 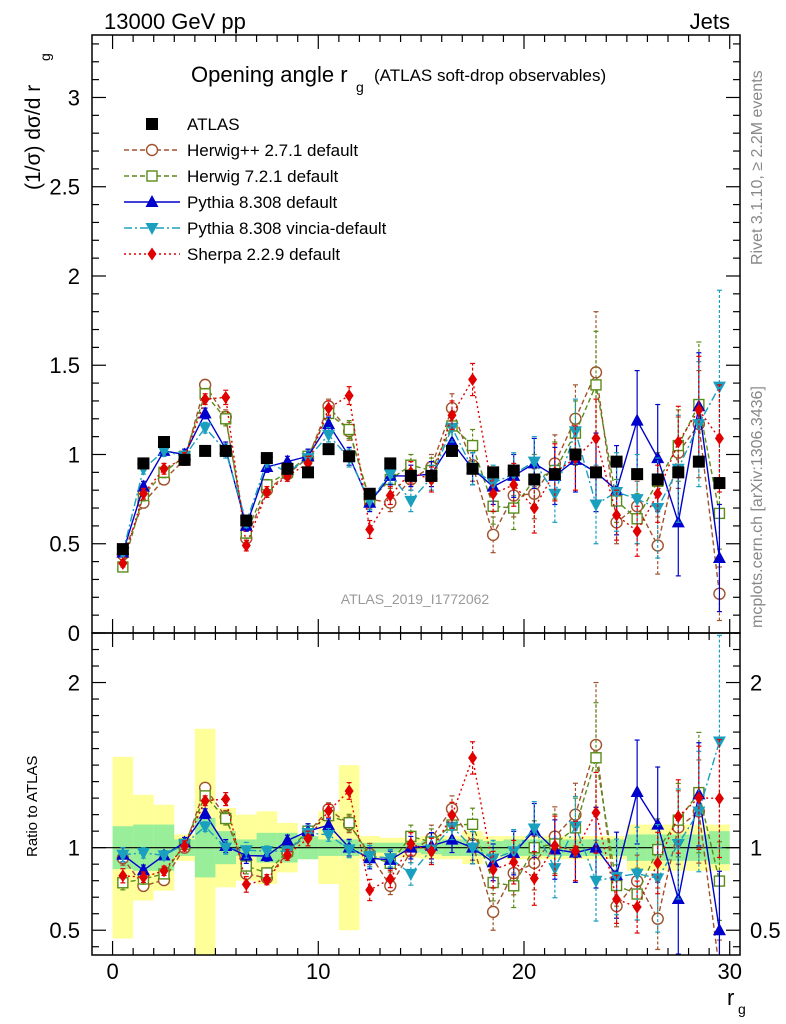 I want to click on main-y-axis-label-subscript: g, so click(x=45, y=57).